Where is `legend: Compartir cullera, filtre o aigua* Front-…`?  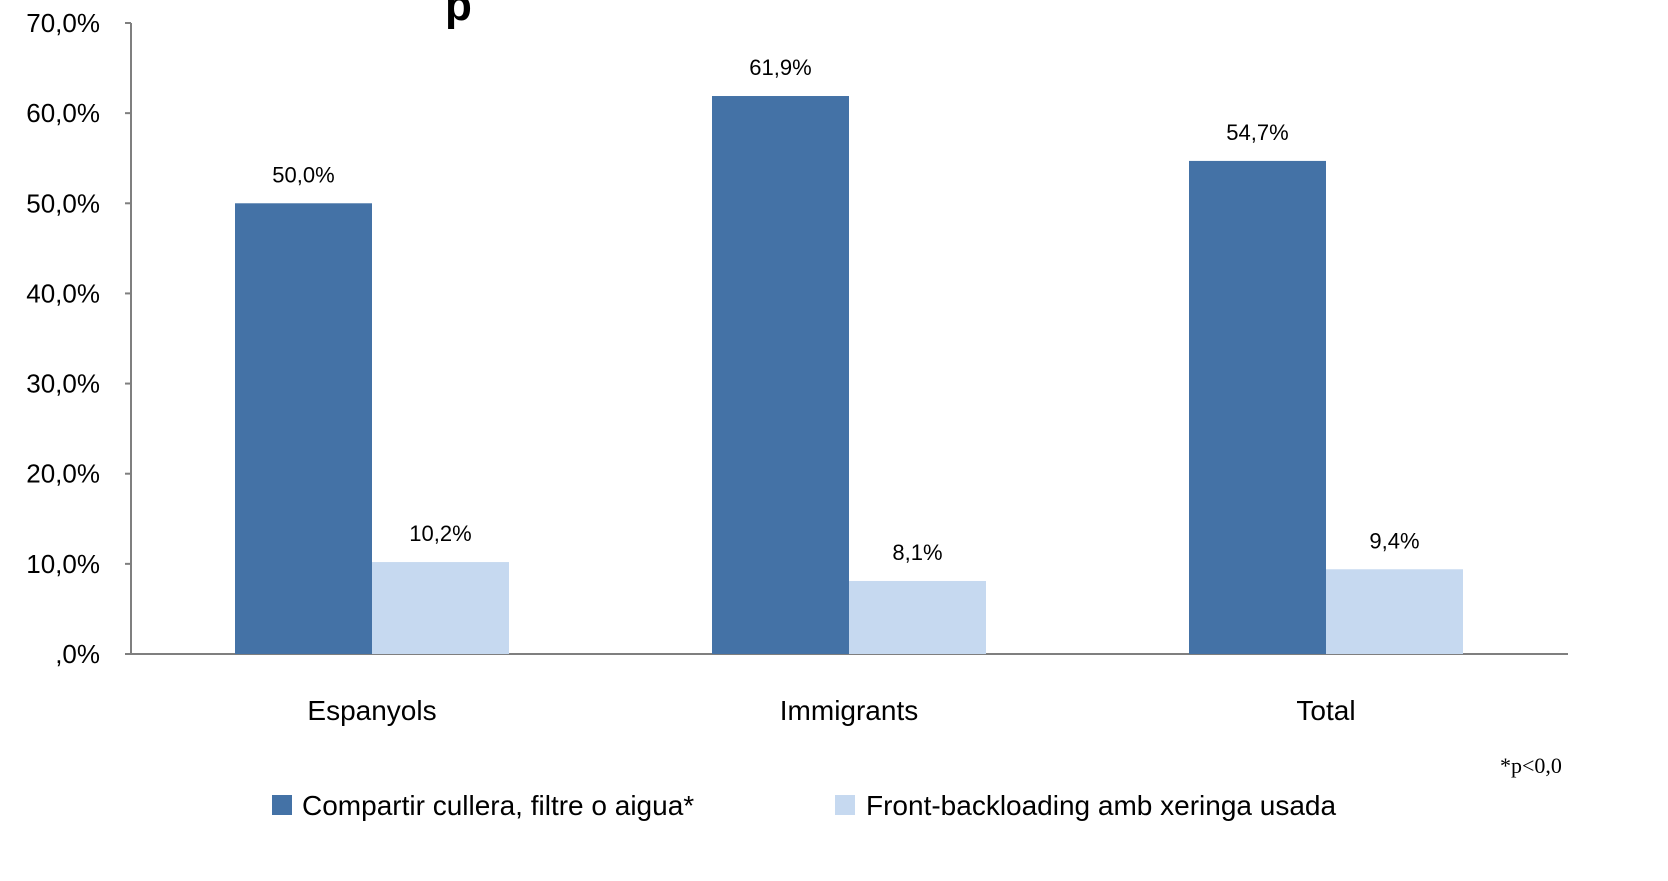
legend: Compartir cullera, filtre o aigua* Front-… is located at coordinates (804, 805).